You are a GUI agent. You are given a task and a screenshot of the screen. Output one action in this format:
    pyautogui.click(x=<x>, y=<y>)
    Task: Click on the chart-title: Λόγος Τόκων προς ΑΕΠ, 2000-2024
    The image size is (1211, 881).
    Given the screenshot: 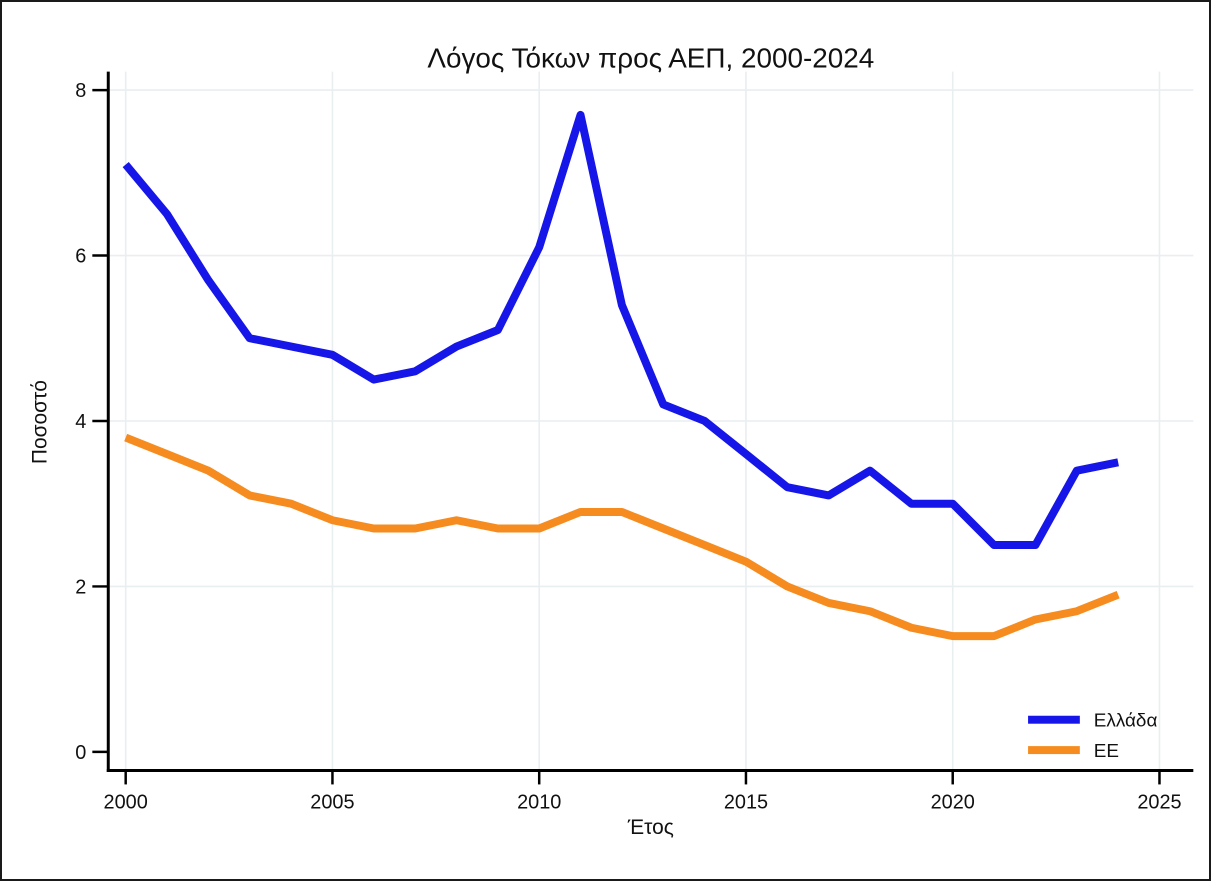 What is the action you would take?
    pyautogui.click(x=650, y=58)
    